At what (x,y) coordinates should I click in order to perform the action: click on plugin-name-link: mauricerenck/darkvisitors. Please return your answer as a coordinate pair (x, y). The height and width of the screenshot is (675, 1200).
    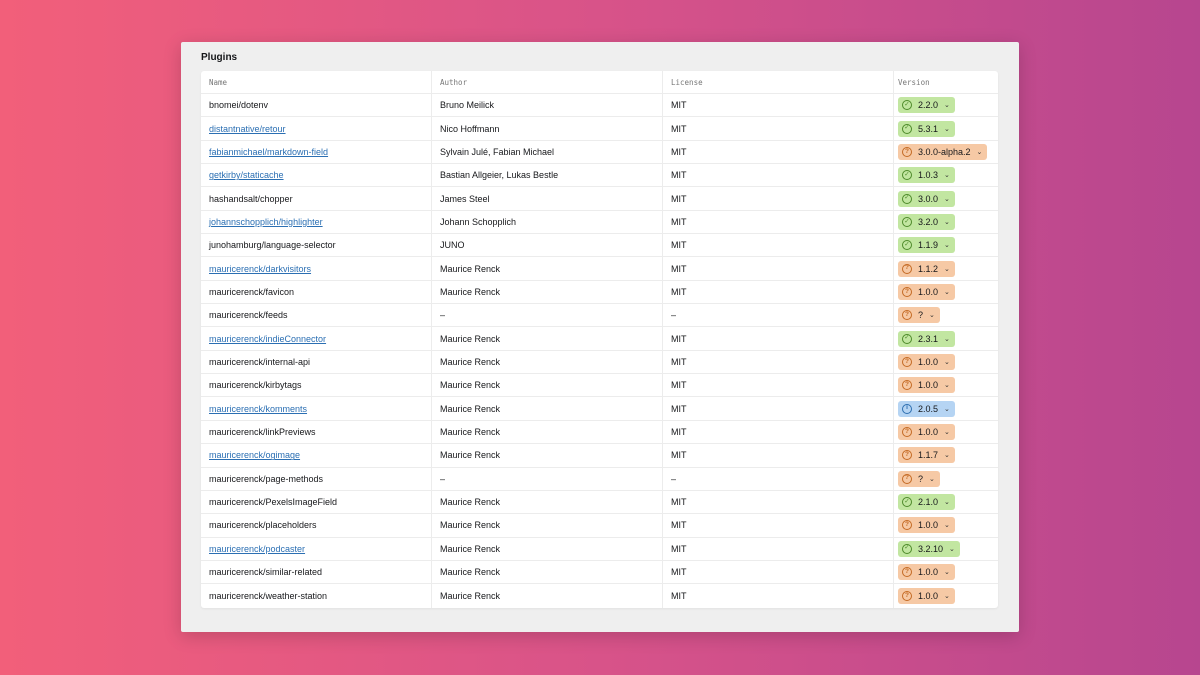
    Looking at the image, I should click on (260, 268).